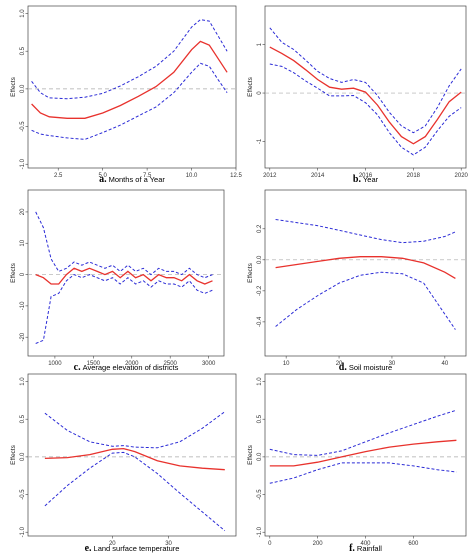  What do you see at coordinates (55, 364) in the screenshot?
I see `x-tick-label: 1000` at bounding box center [55, 364].